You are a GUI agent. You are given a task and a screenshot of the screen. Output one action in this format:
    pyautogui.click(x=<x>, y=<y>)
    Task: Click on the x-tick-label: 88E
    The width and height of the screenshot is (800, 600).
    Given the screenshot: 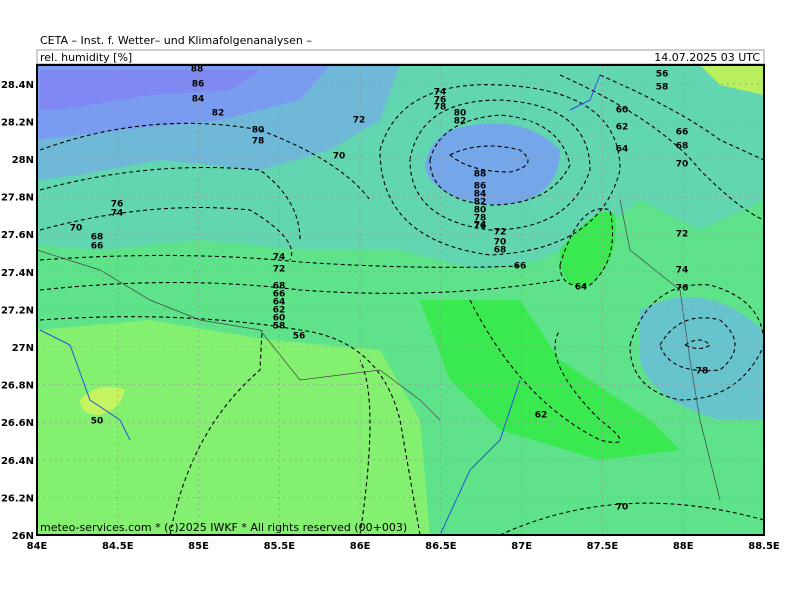 What is the action you would take?
    pyautogui.click(x=683, y=546)
    